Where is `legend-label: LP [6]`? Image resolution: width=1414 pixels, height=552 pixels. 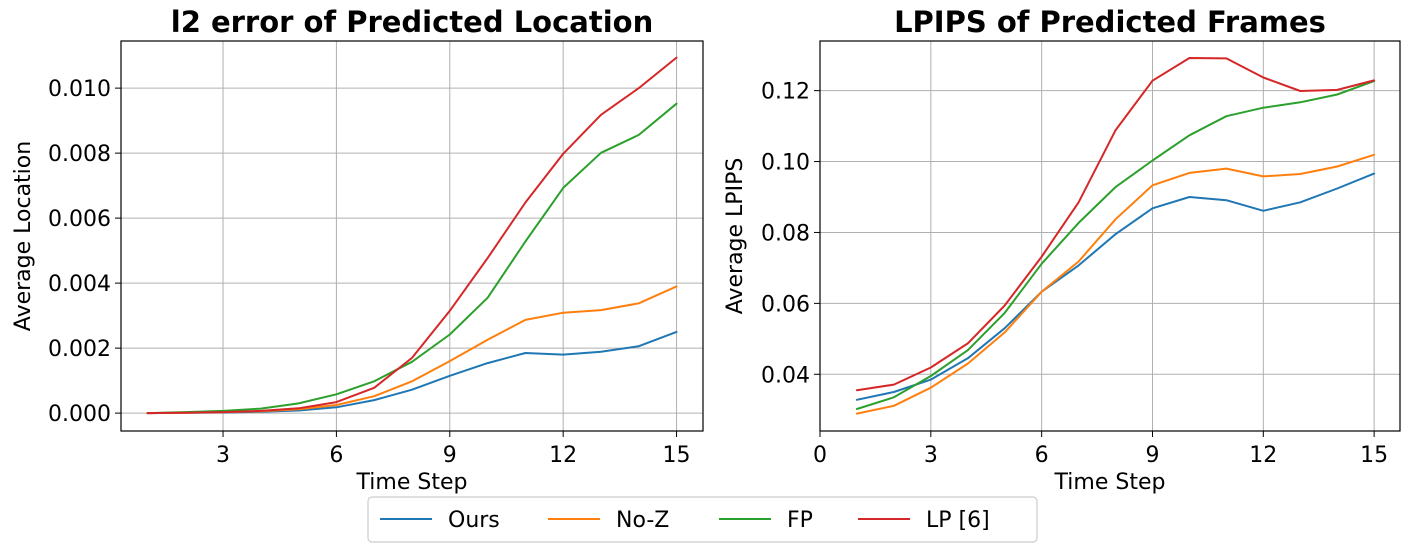
legend-label: LP [6] is located at coordinates (958, 520).